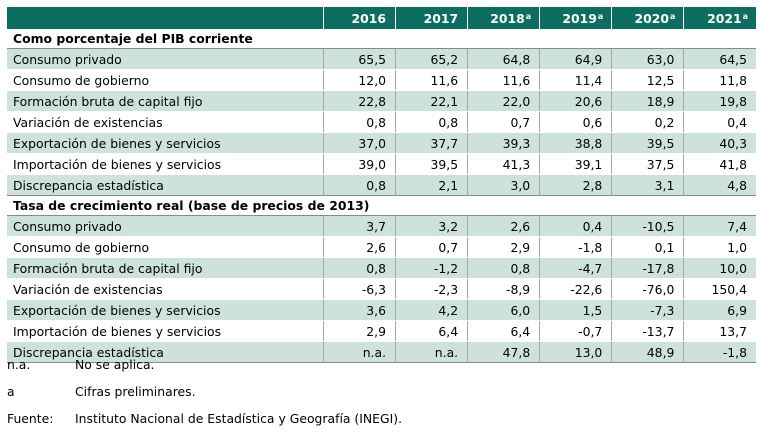 The image size is (761, 434). Describe the element at coordinates (431, 101) in the screenshot. I see `value-cell: 22,1` at that location.